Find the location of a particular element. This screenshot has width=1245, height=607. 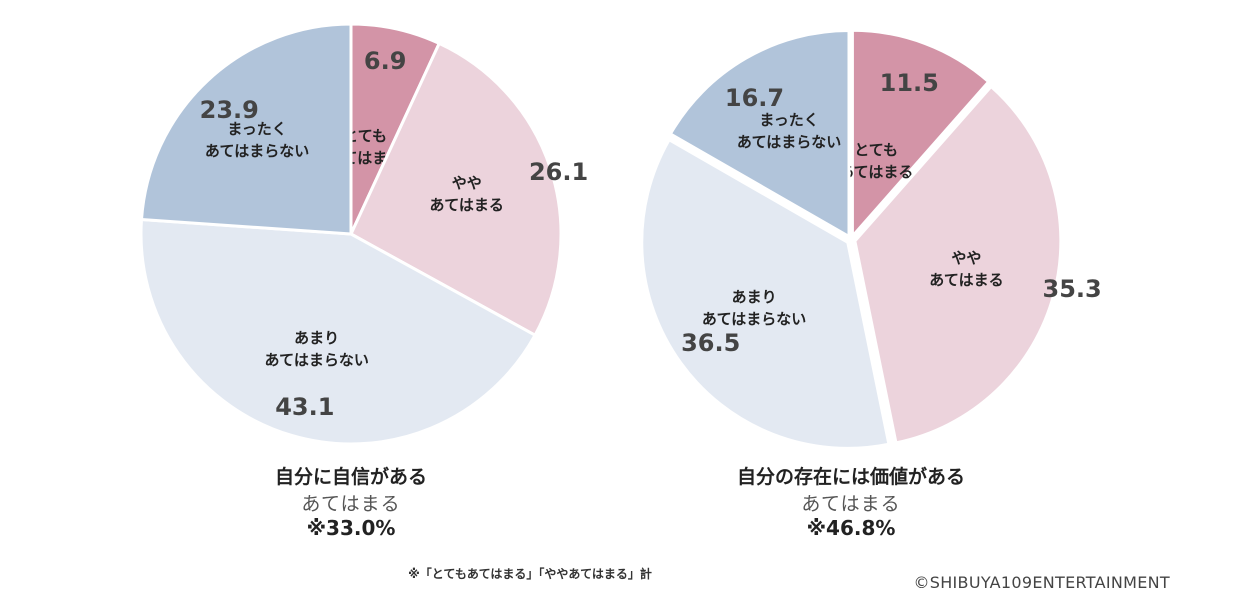

chart-2-title: 自分の存在には価値がある is located at coordinates (850, 477).